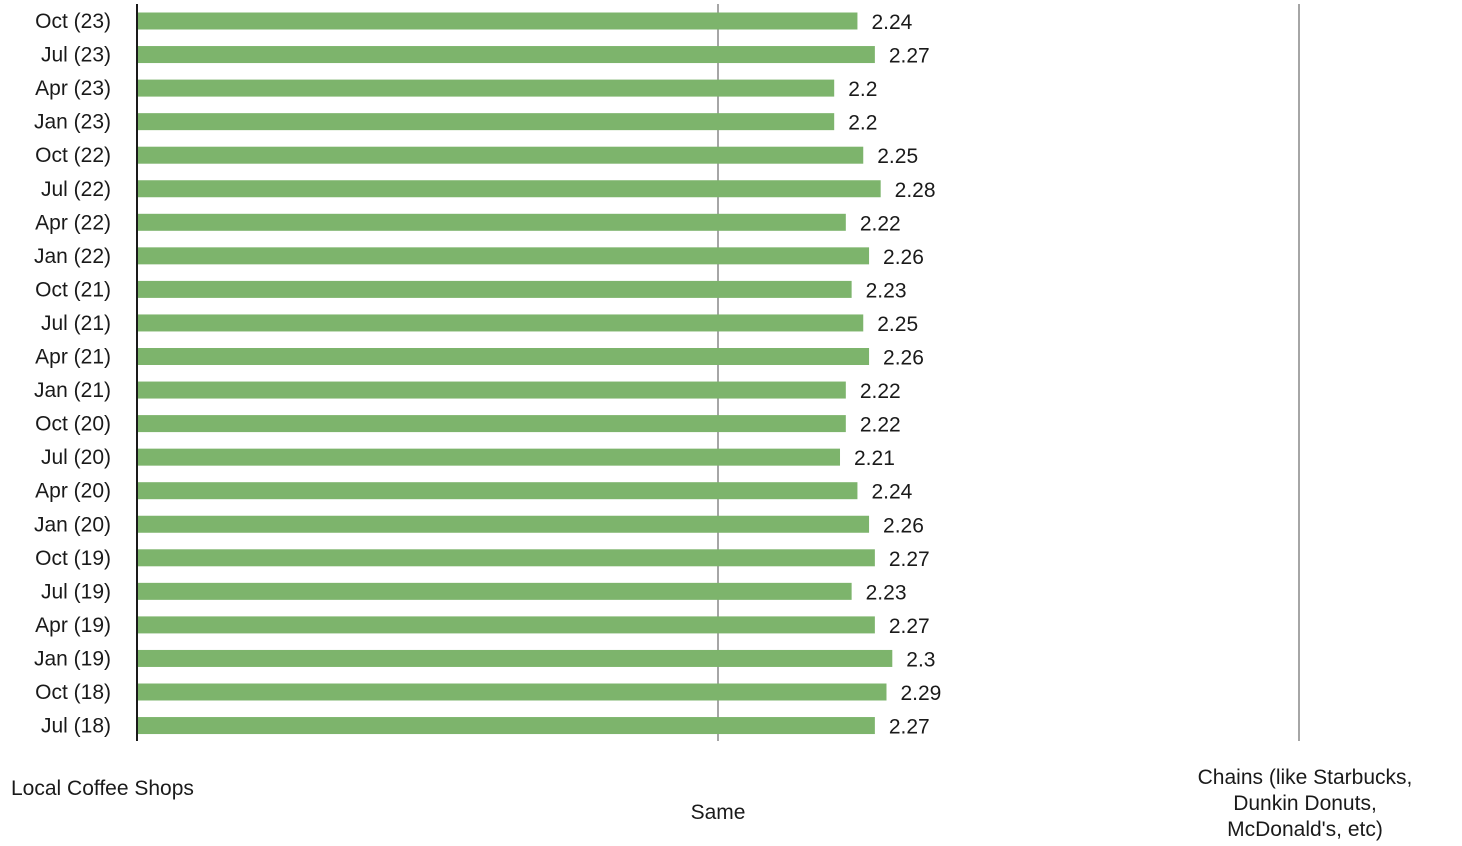 This screenshot has height=846, width=1462. I want to click on category-label: Jul (19), so click(76, 591).